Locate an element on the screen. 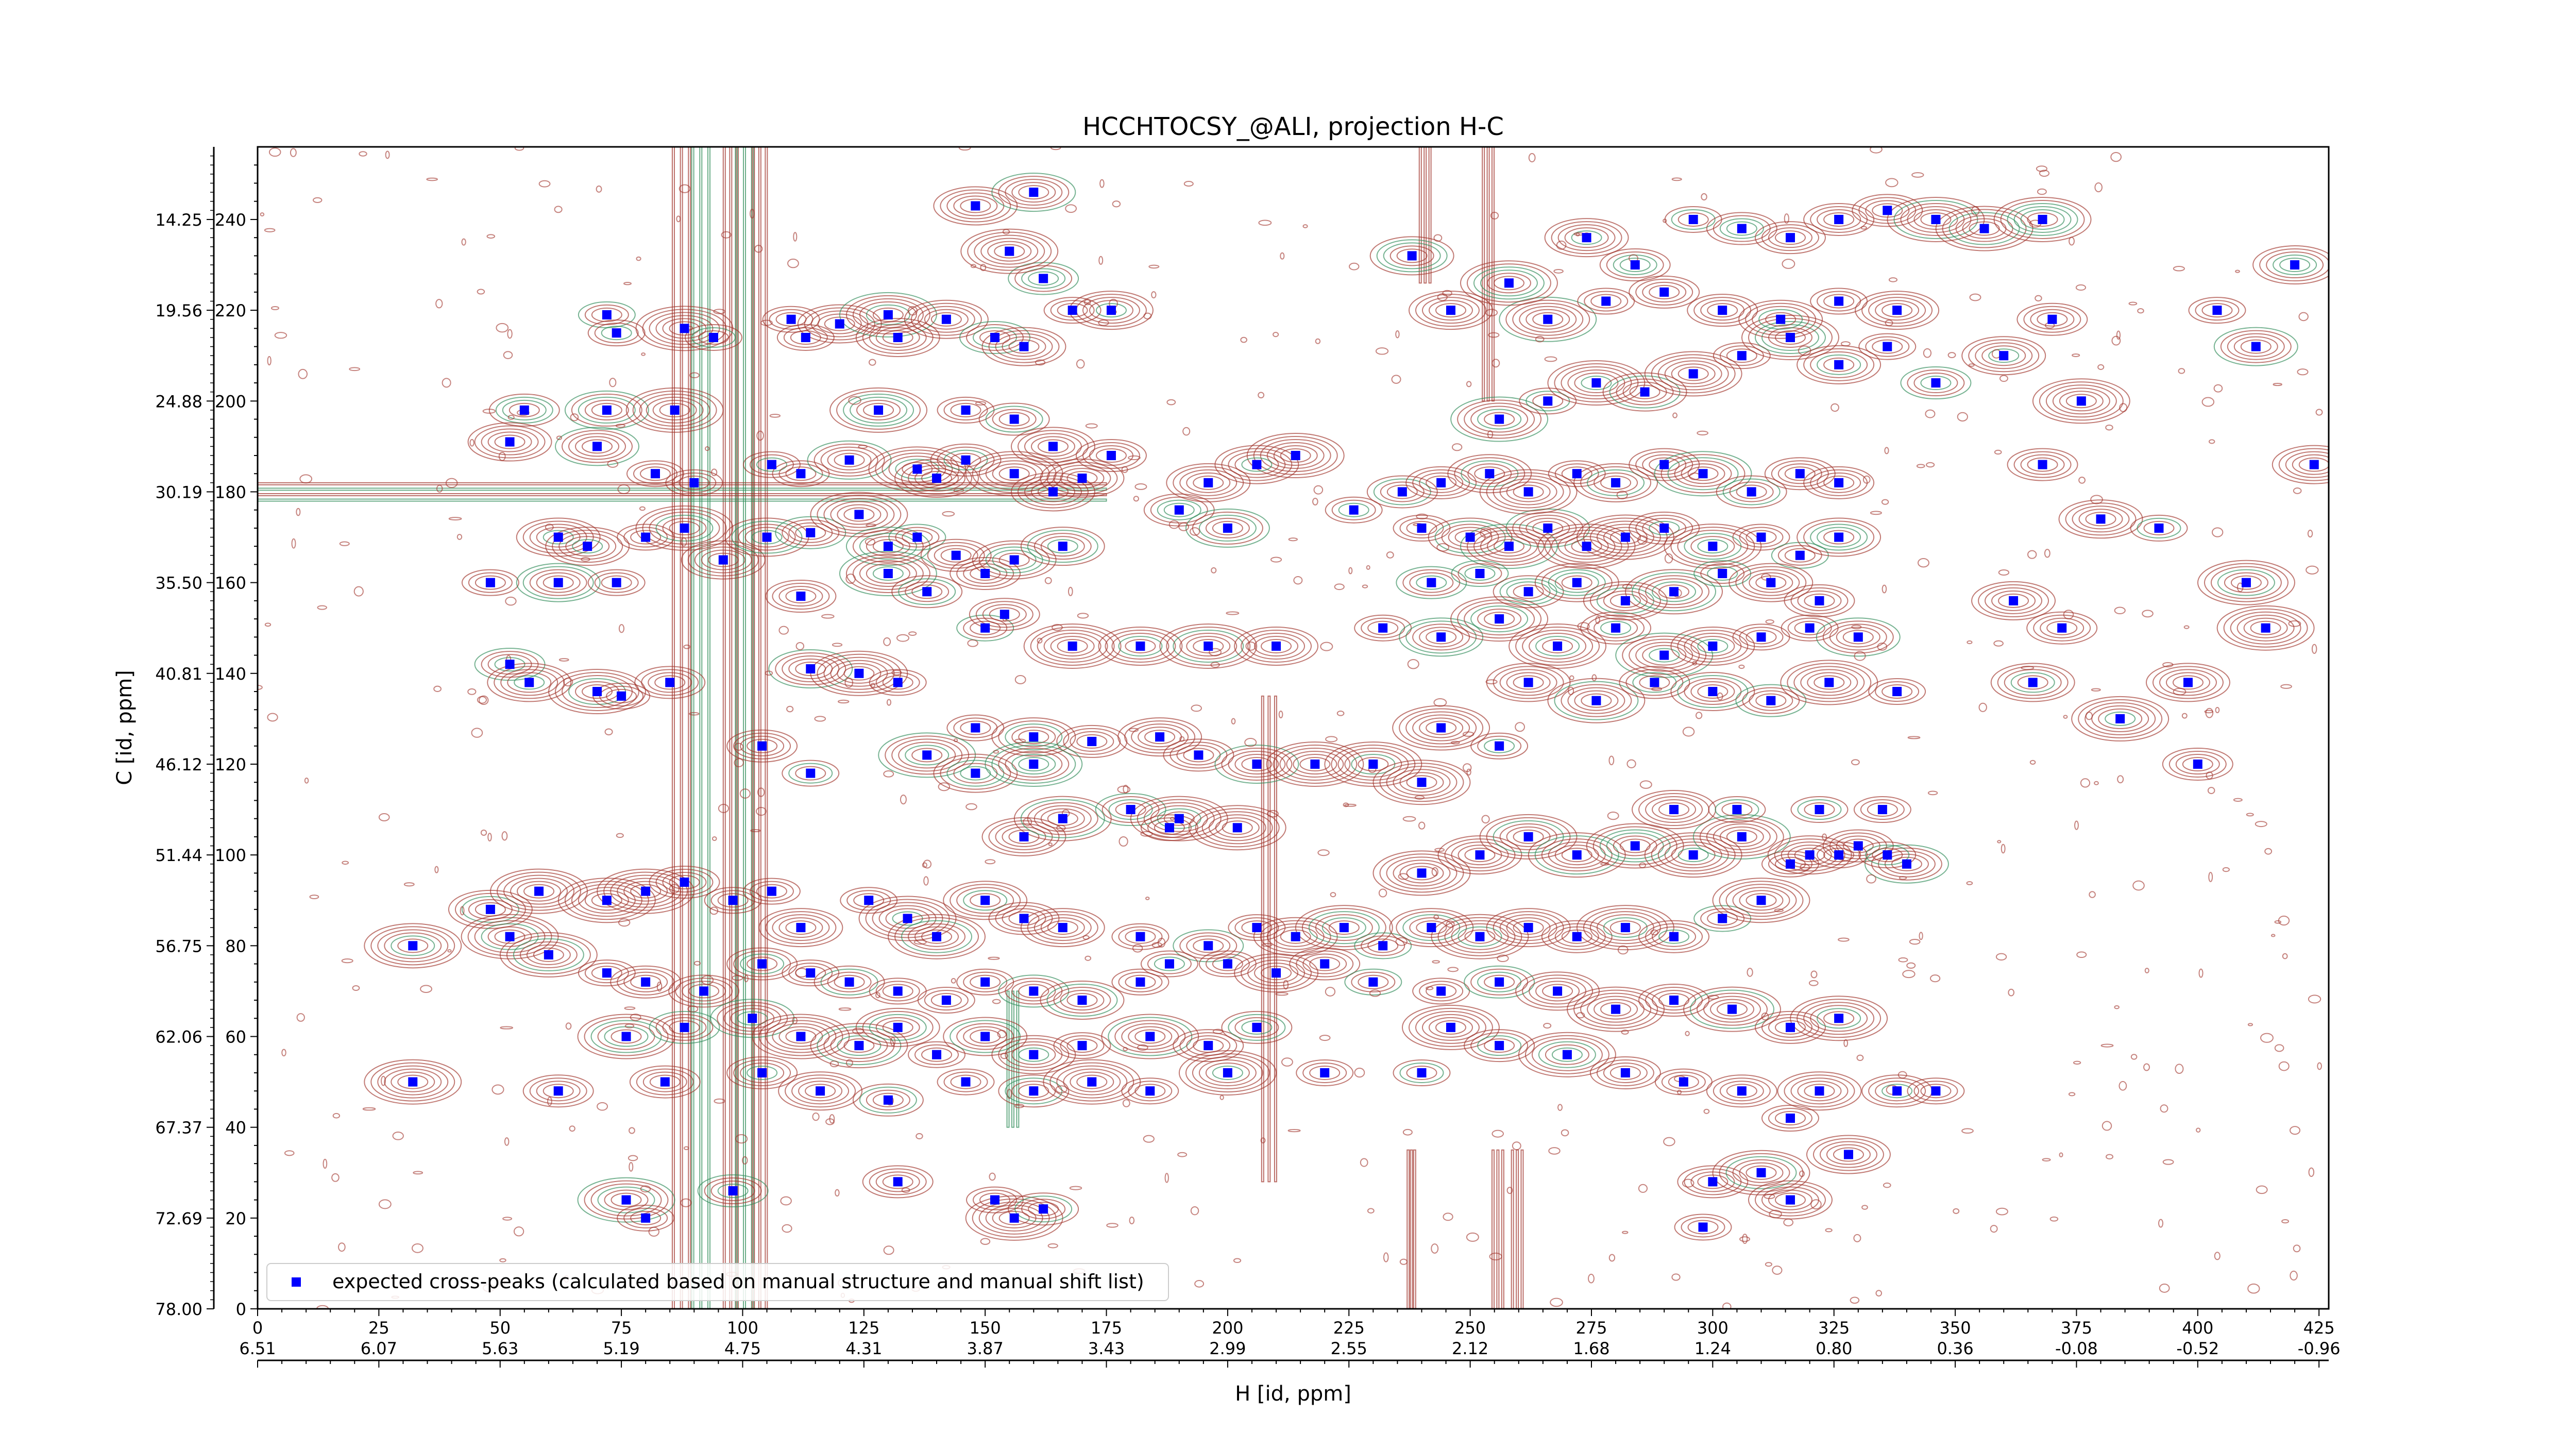 The width and height of the screenshot is (2576, 1449). y-ppm-tick-label: 14.25 is located at coordinates (178, 220).